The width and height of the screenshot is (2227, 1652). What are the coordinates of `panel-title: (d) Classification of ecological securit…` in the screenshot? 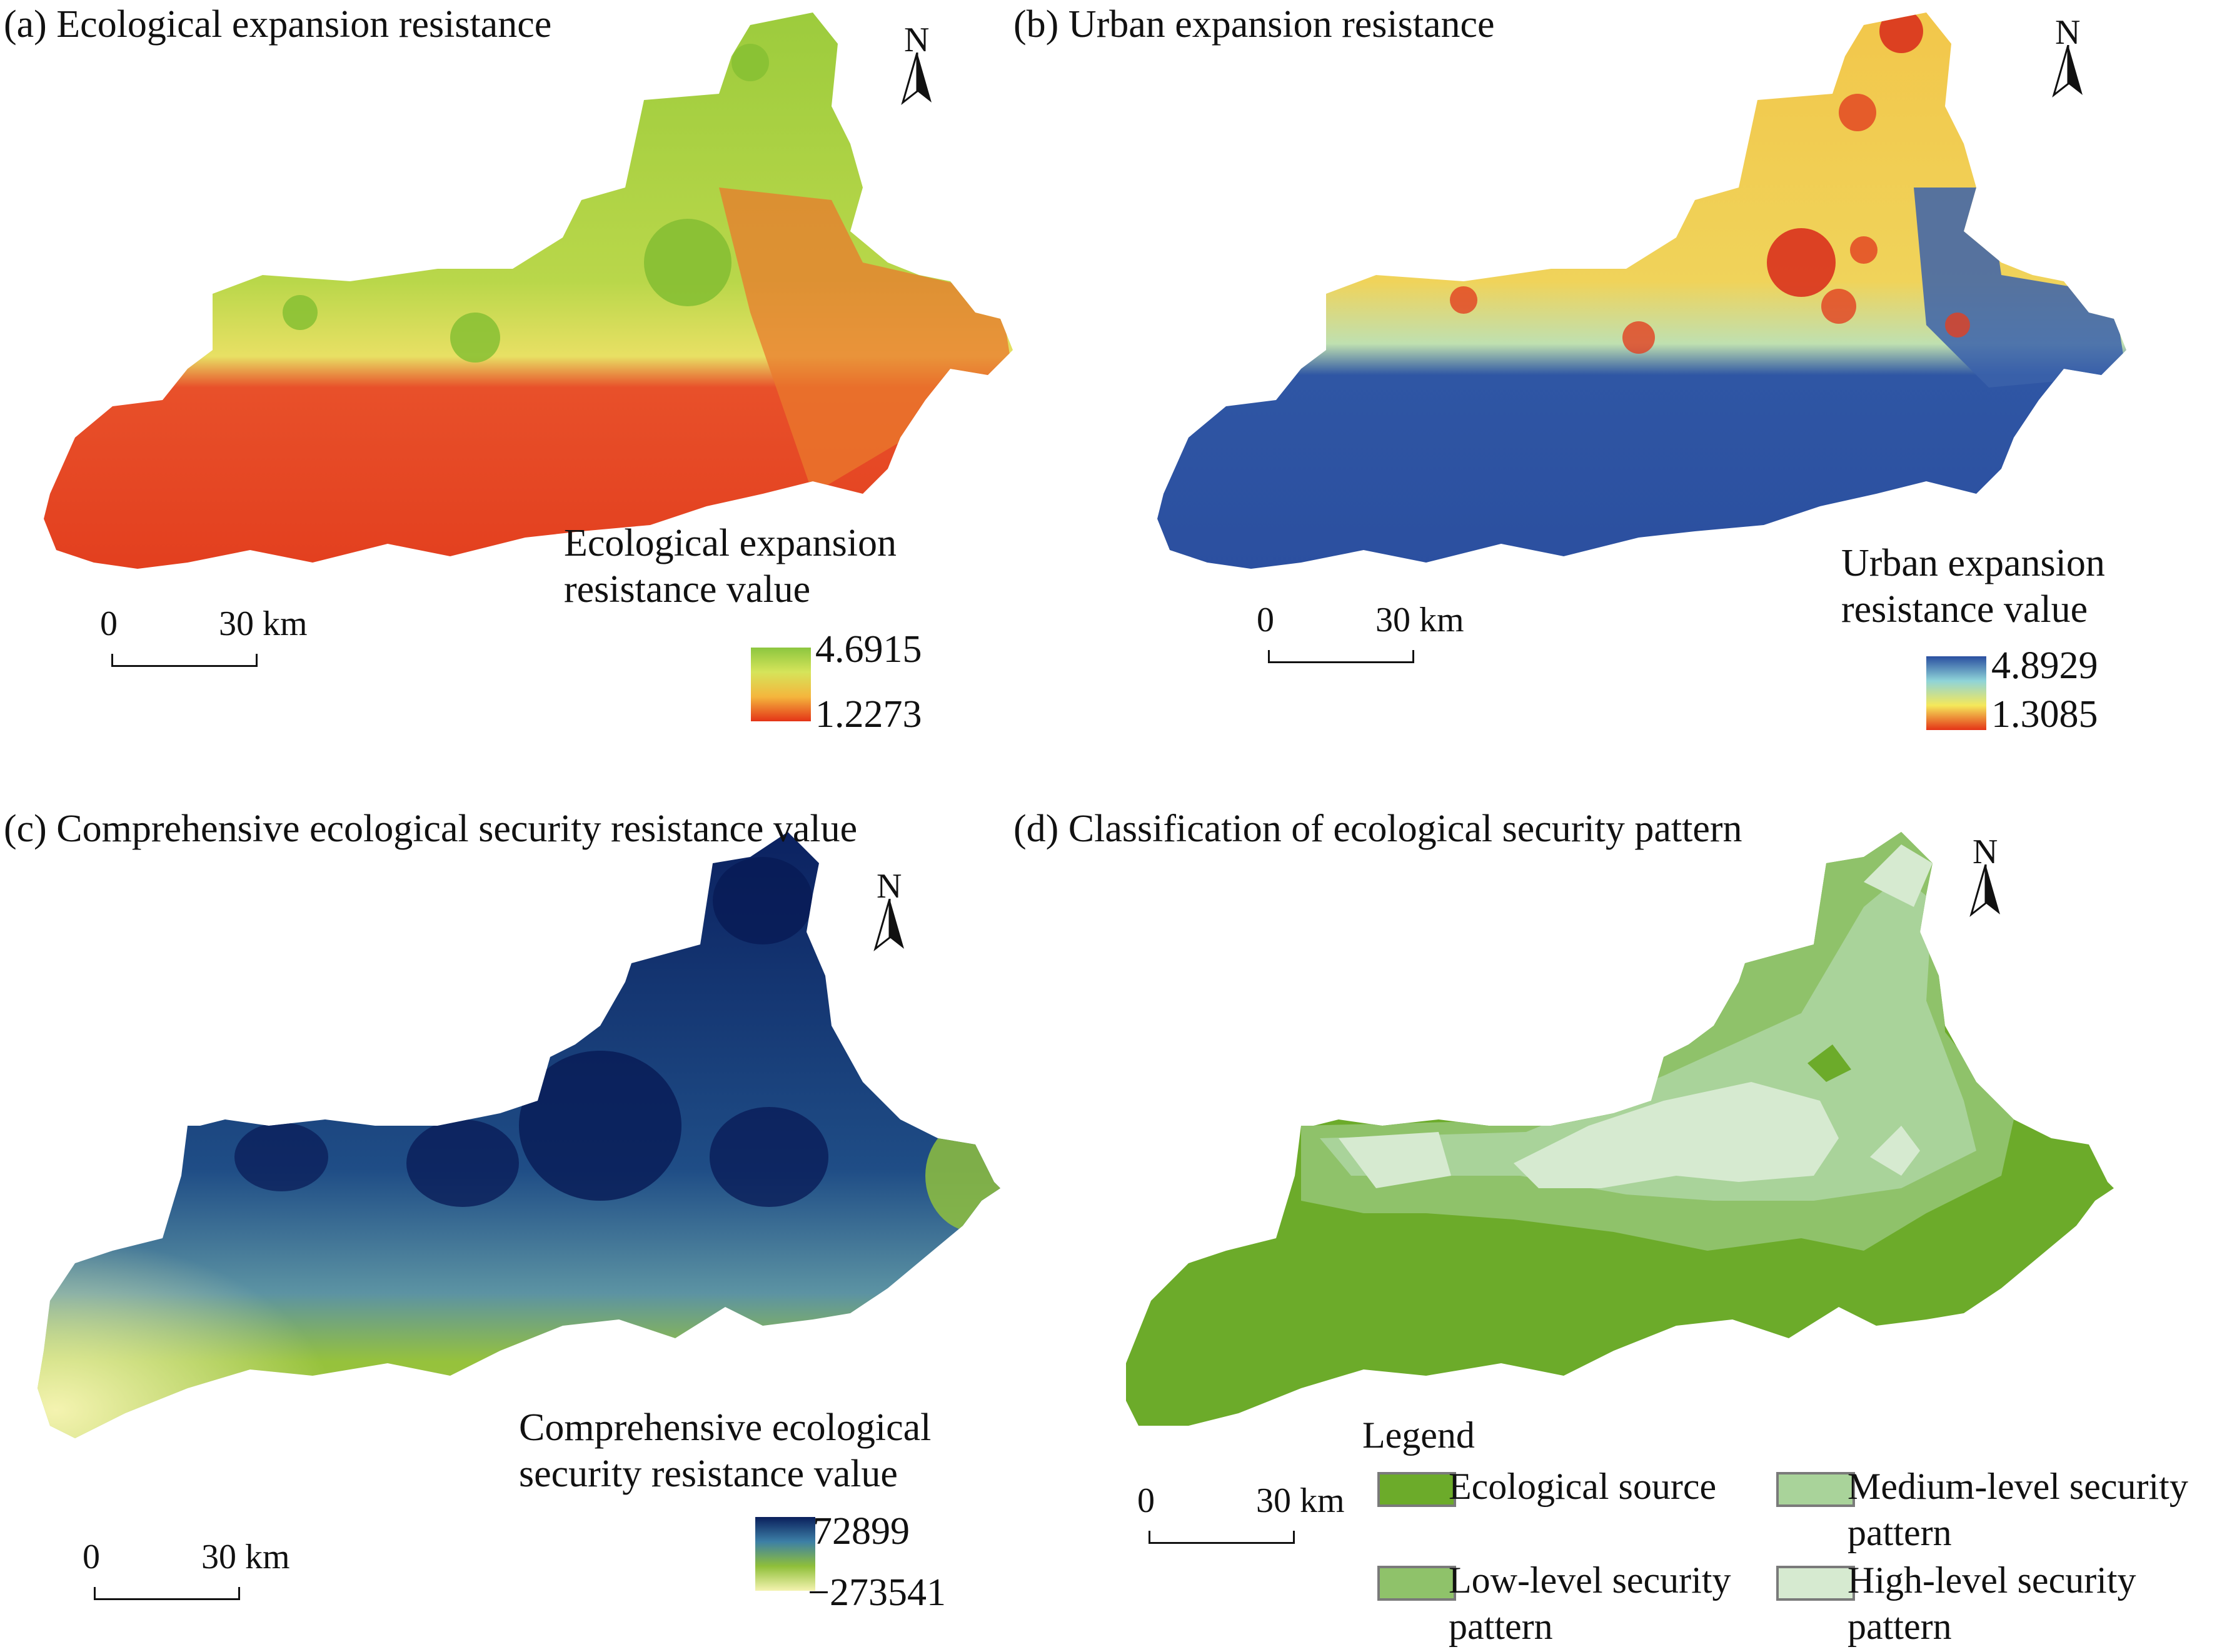 It's located at (1377, 829).